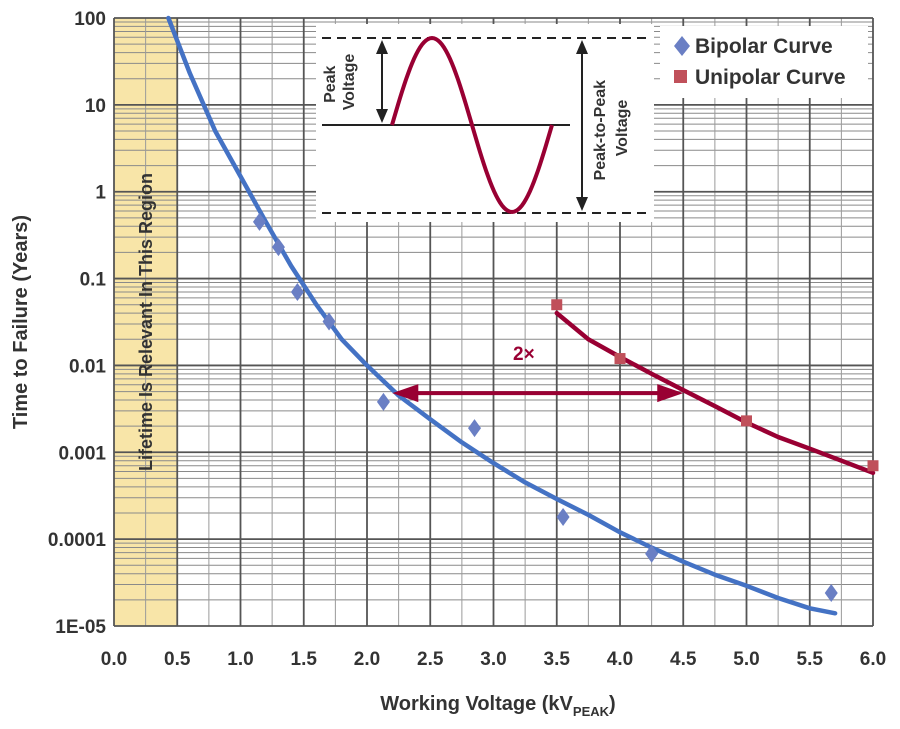  Describe the element at coordinates (114, 659) in the screenshot. I see `x-tick-label: 0.0` at that location.